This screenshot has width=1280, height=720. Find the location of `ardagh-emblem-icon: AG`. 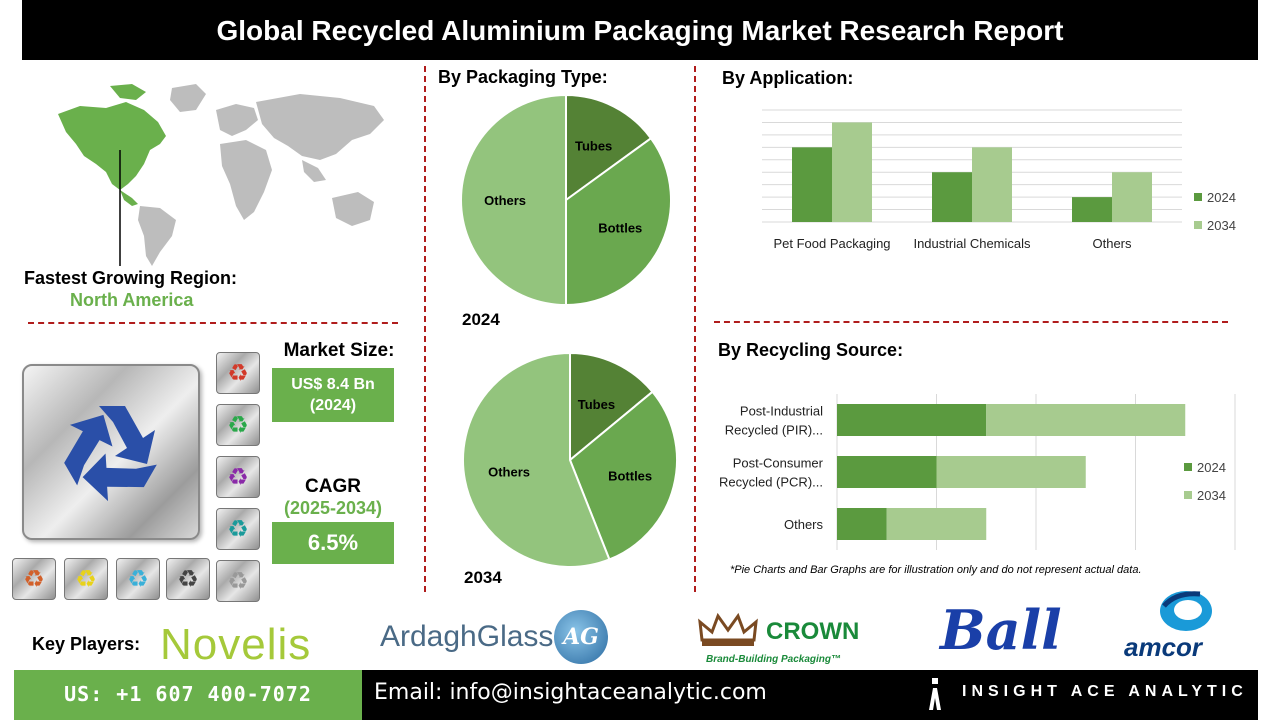

ardagh-emblem-icon: AG is located at coordinates (581, 637).